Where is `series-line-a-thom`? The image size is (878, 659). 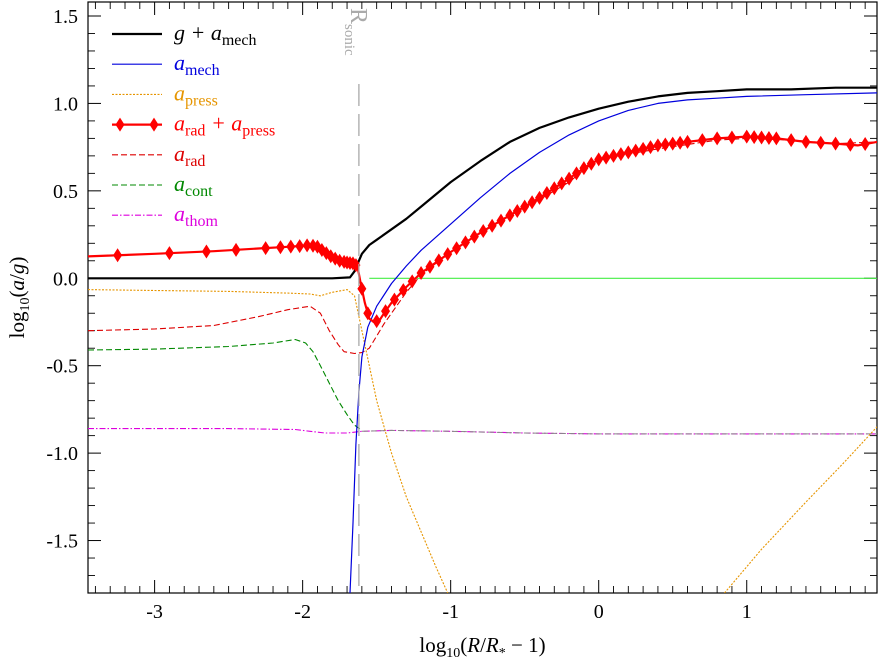 series-line-a-thom is located at coordinates (482, 431).